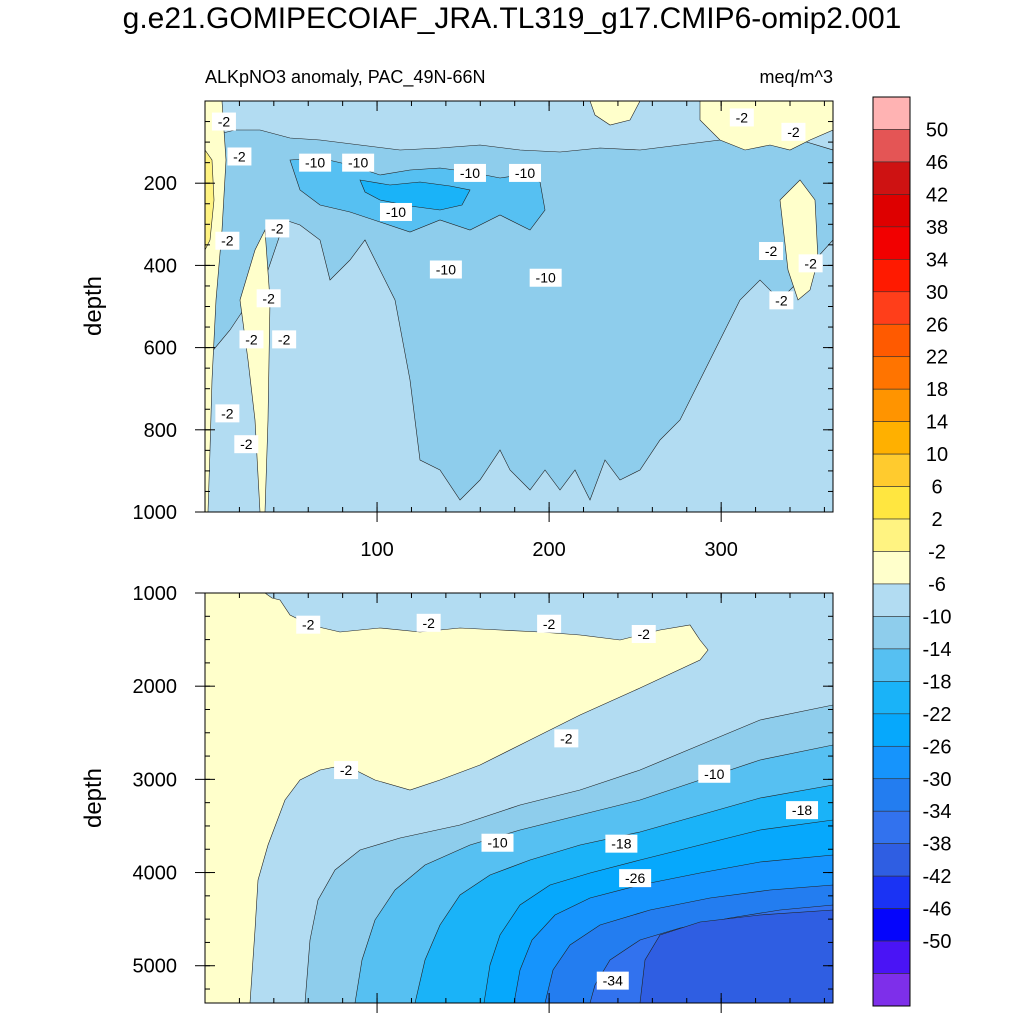 The width and height of the screenshot is (1024, 1024). Describe the element at coordinates (937, 747) in the screenshot. I see `colorbar-label: -26` at that location.